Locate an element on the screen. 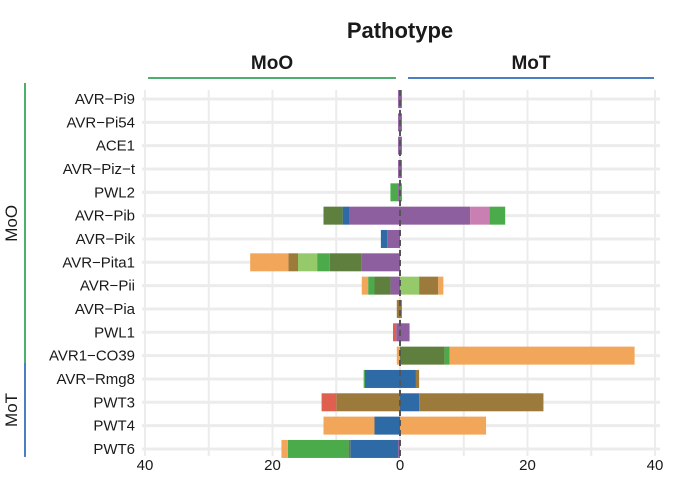  bar-moo-purple-avr-pi9 is located at coordinates (399, 99).